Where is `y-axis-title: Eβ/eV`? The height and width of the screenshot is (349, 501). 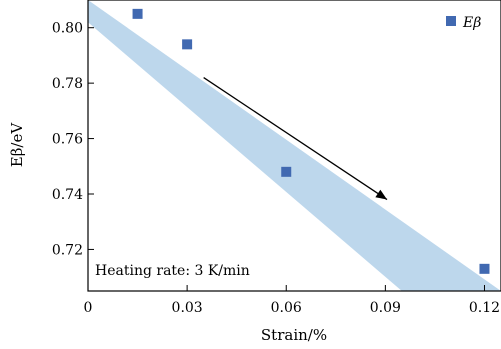
y-axis-title: Eβ/eV is located at coordinates (17, 145).